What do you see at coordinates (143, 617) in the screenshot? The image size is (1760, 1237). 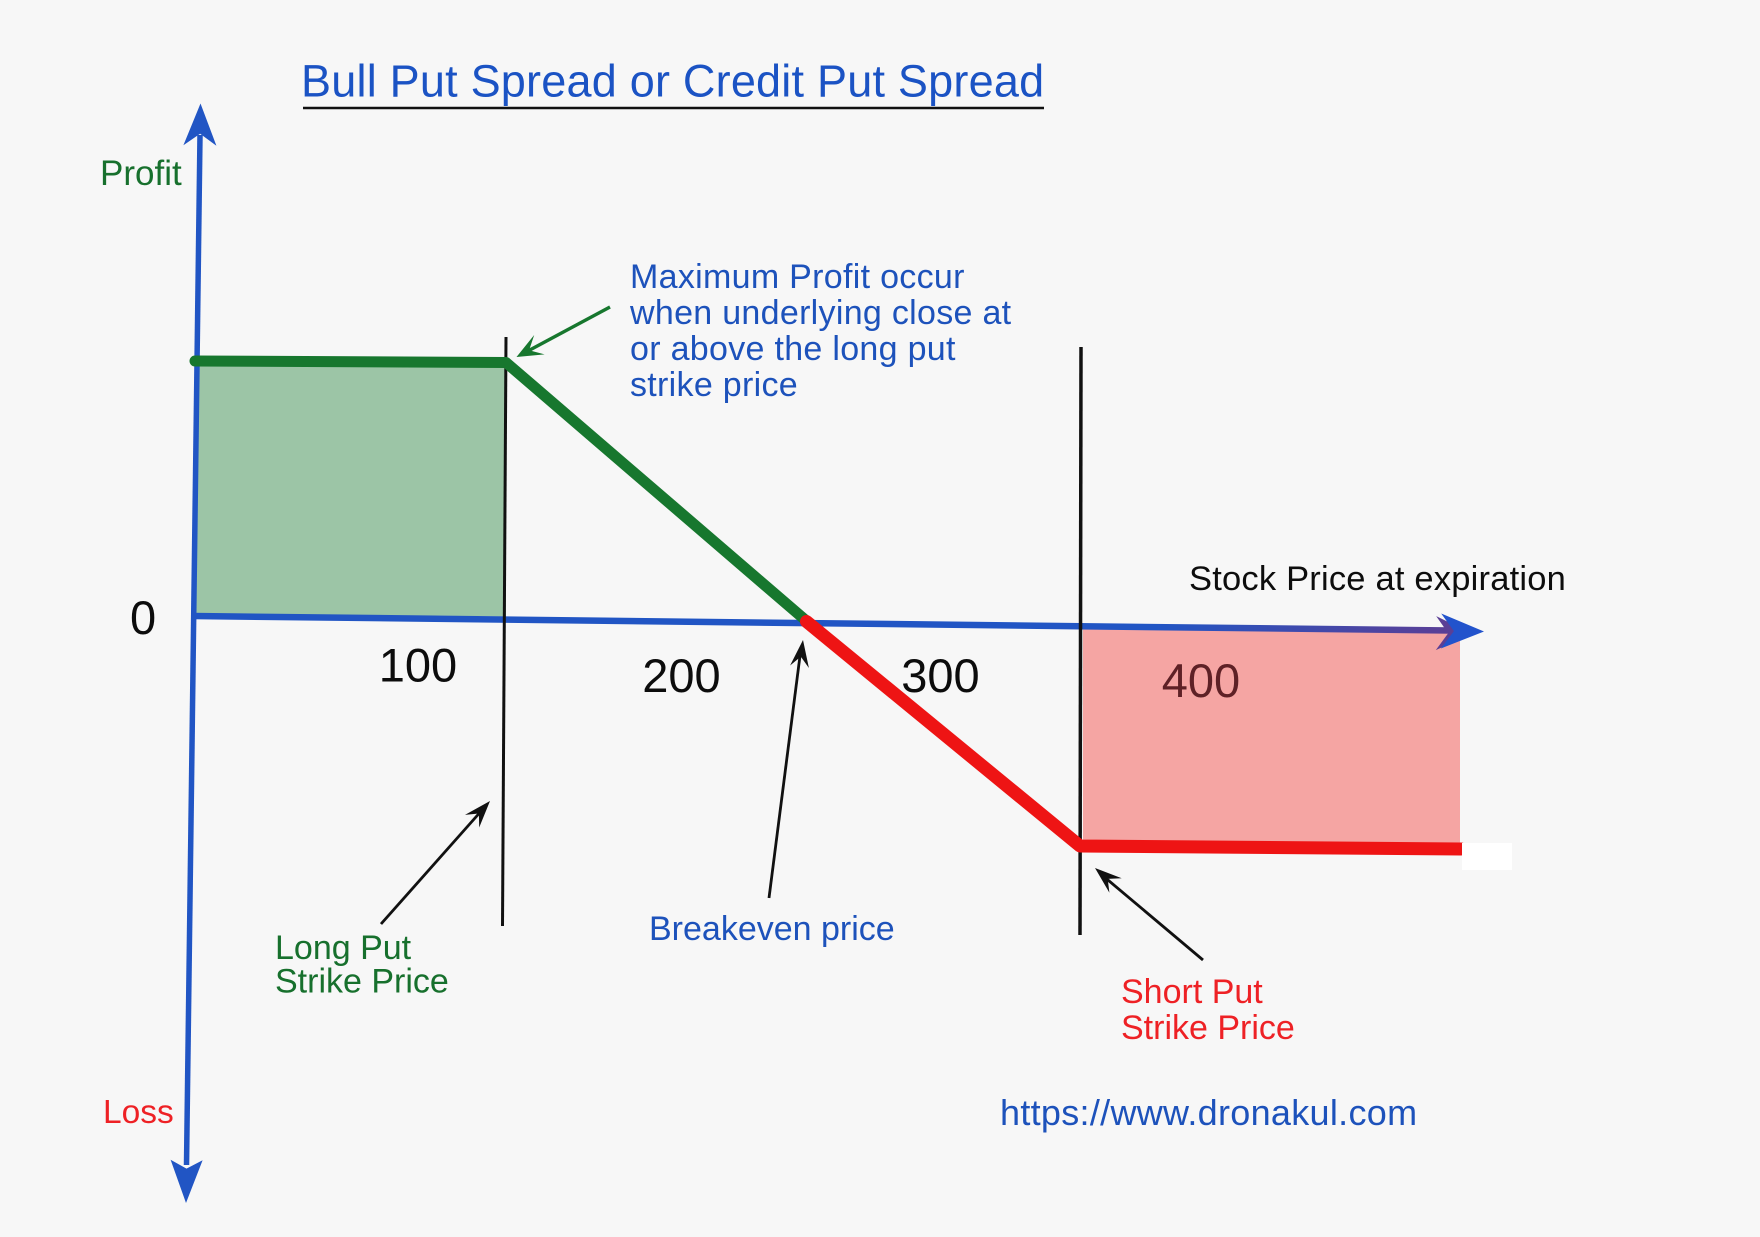 I see `svg-text: 0` at bounding box center [143, 617].